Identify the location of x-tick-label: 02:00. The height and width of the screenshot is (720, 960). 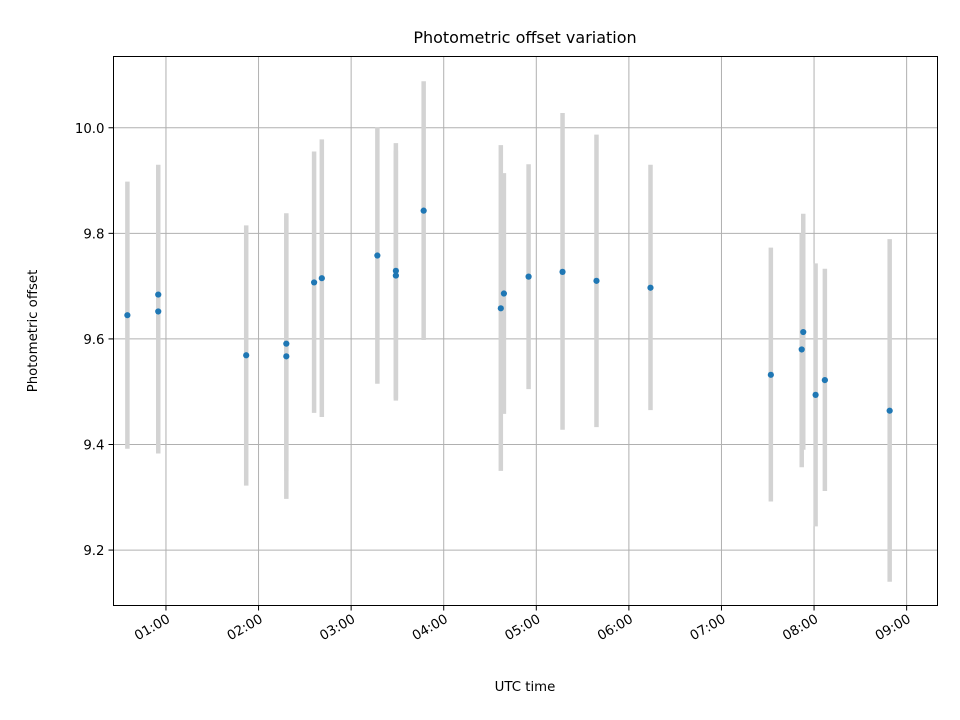
(245, 628).